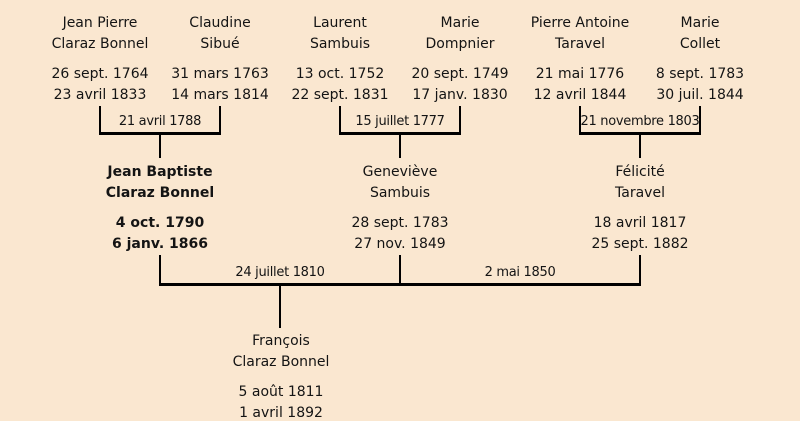 The width and height of the screenshot is (800, 421). Describe the element at coordinates (580, 120) in the screenshot. I see `marriage3-left-line` at that location.